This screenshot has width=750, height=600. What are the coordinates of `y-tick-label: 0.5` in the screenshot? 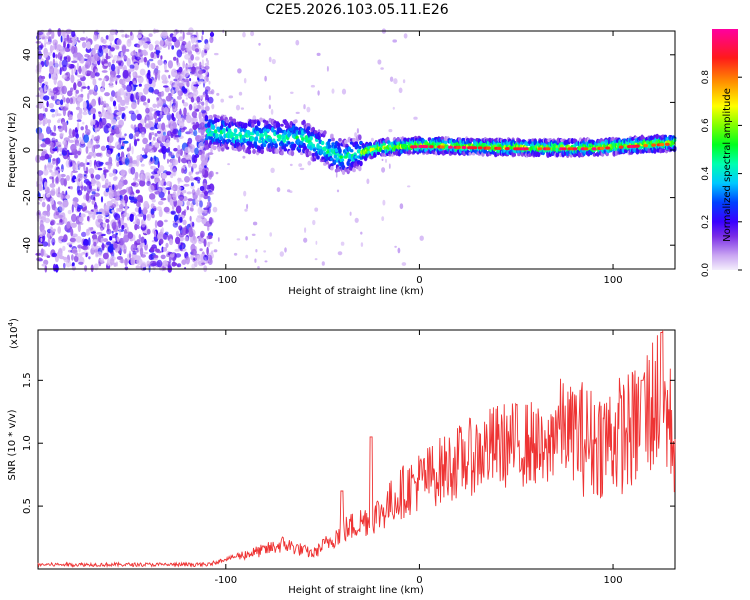 It's located at (27, 506).